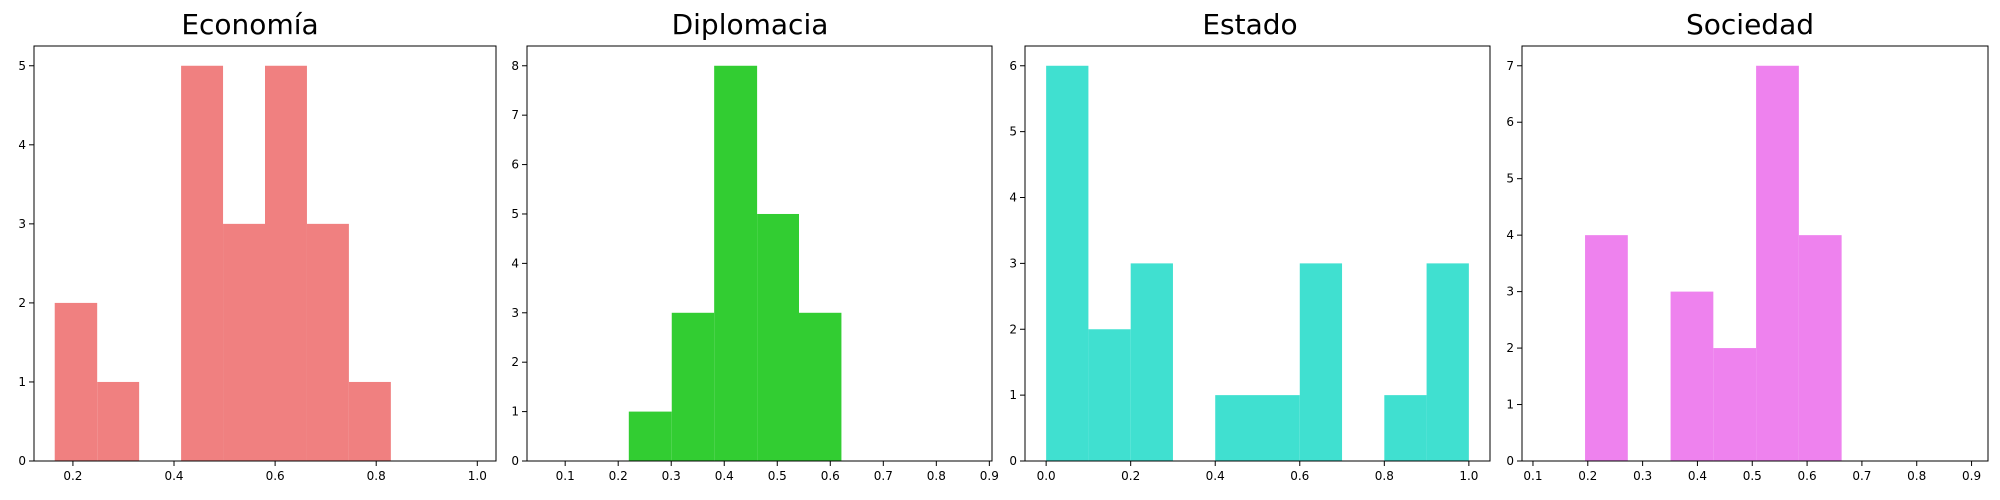  I want to click on chart-title: Diplomacia, so click(750, 24).